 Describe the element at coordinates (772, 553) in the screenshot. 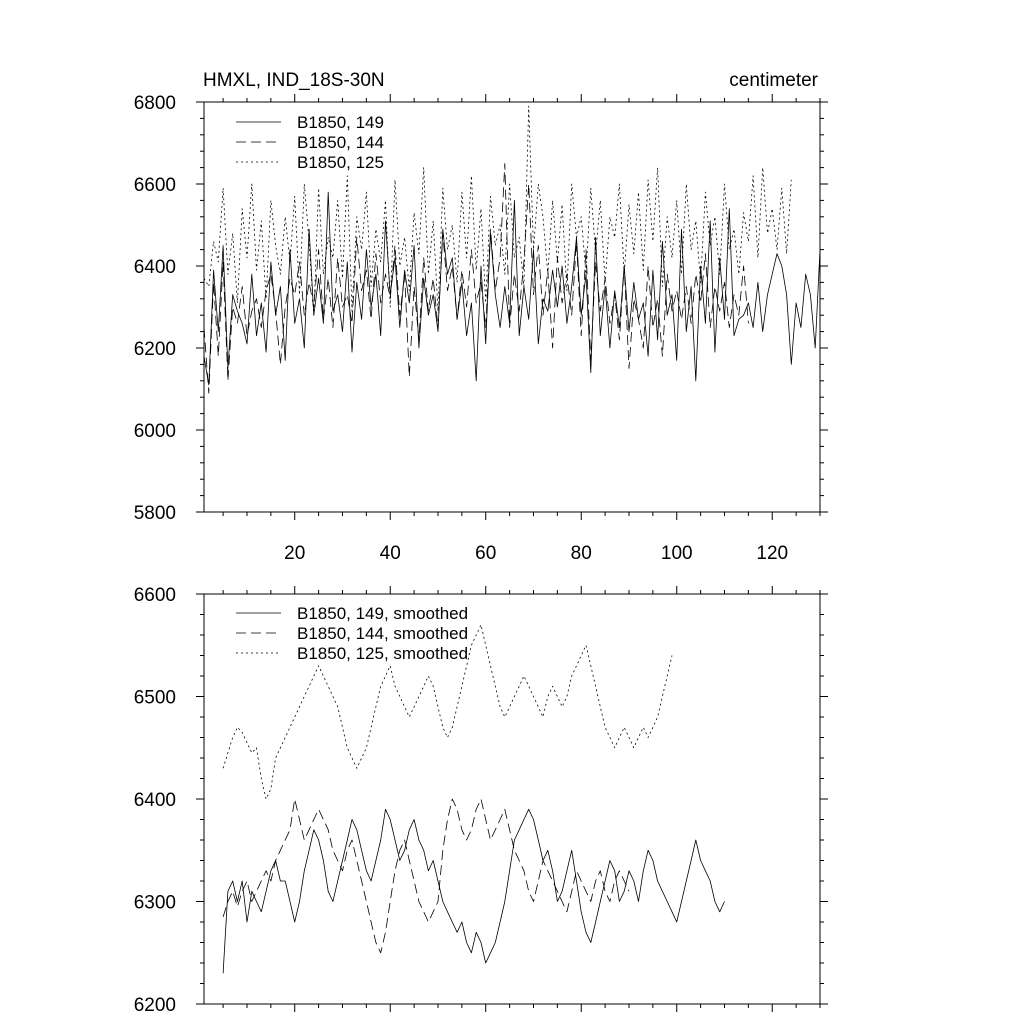

I see `x-tick-label: 120` at that location.